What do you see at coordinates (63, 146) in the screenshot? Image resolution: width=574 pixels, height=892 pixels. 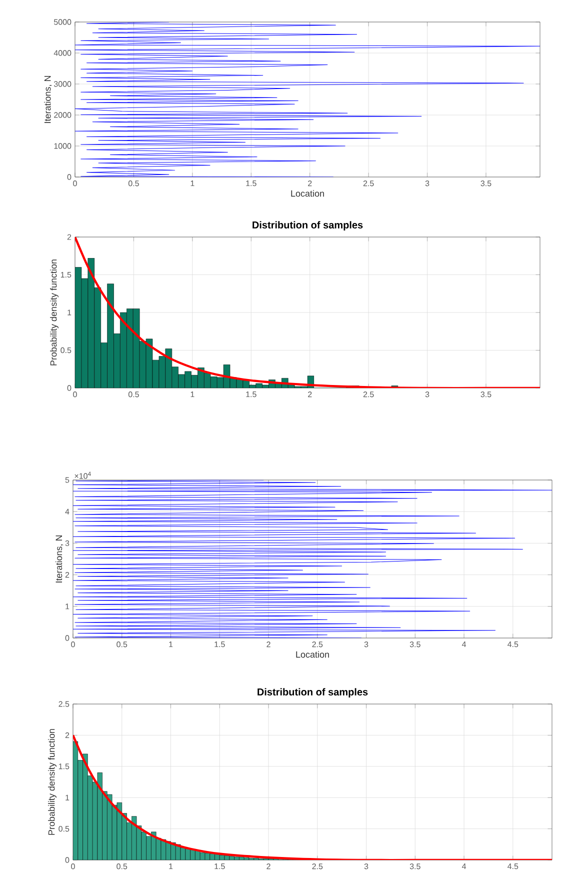 I see `y-tick-label: 1000` at bounding box center [63, 146].